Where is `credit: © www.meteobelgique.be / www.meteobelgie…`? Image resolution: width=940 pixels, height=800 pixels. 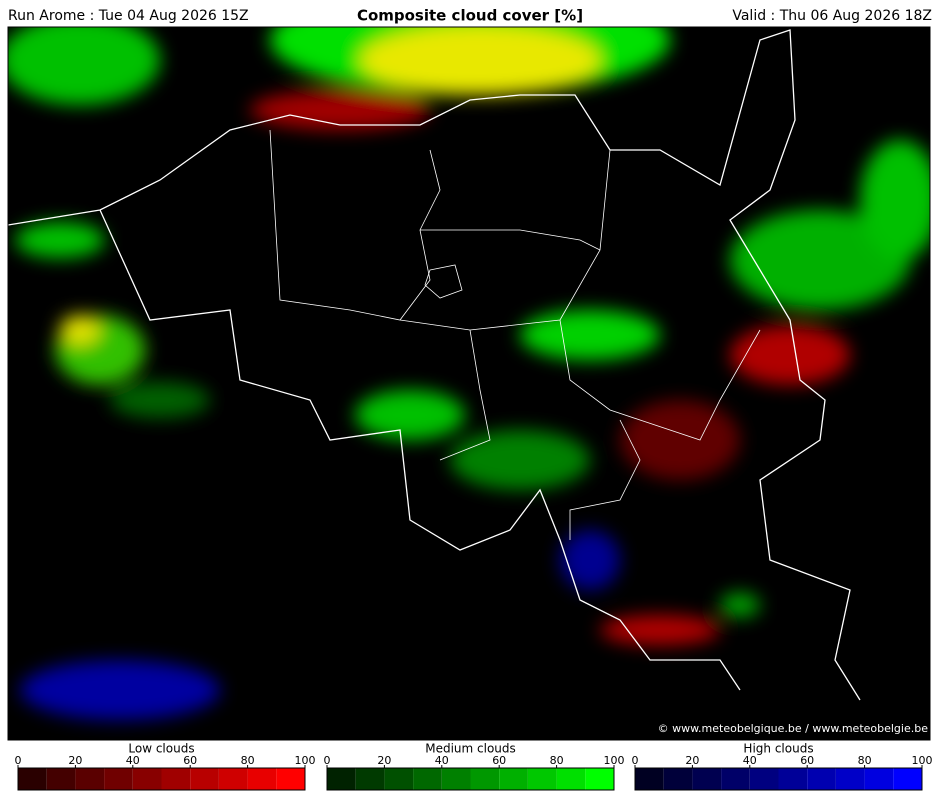 credit: © www.meteobelgique.be / www.meteobelgie… is located at coordinates (793, 728).